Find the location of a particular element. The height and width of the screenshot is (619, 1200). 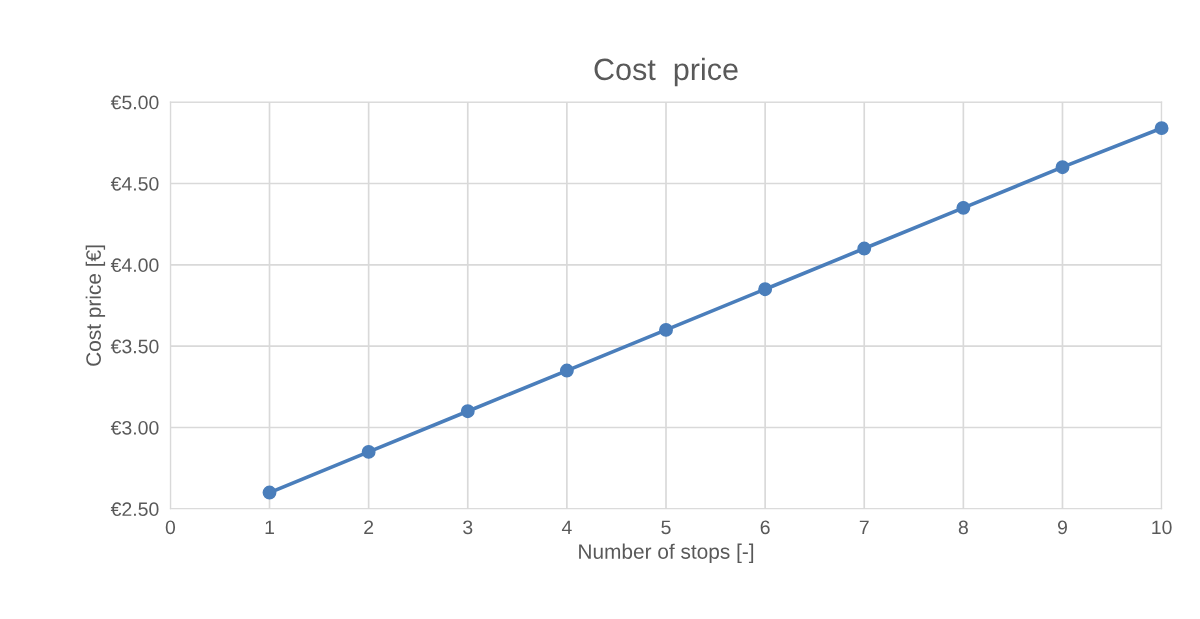

x-tick-label: 7 is located at coordinates (864, 527).